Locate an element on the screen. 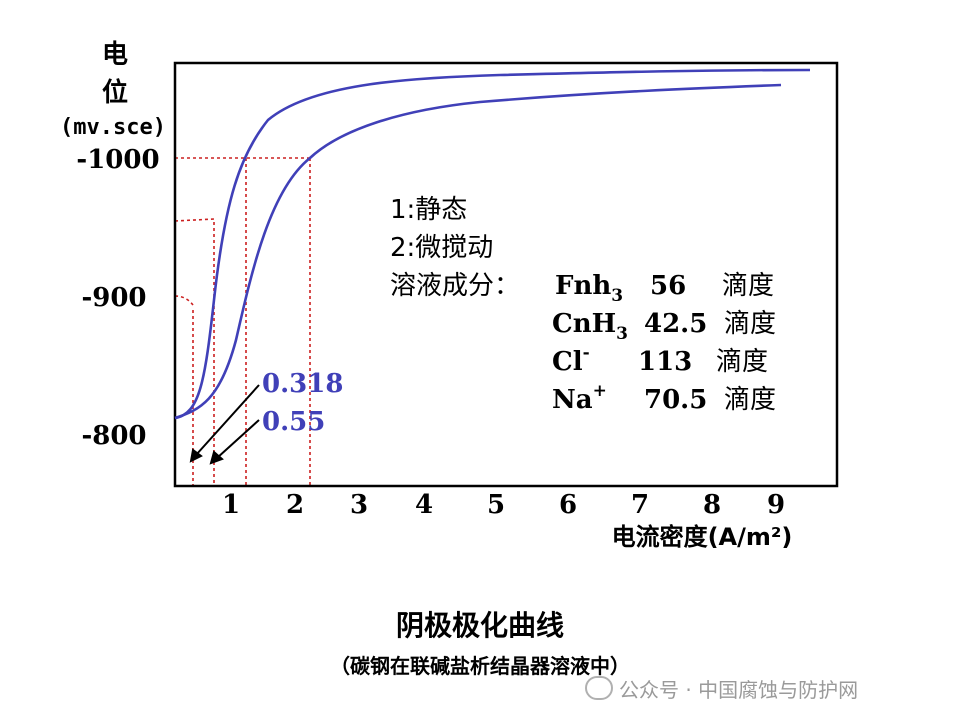  legend-line-1: 1:静态 is located at coordinates (428, 210).